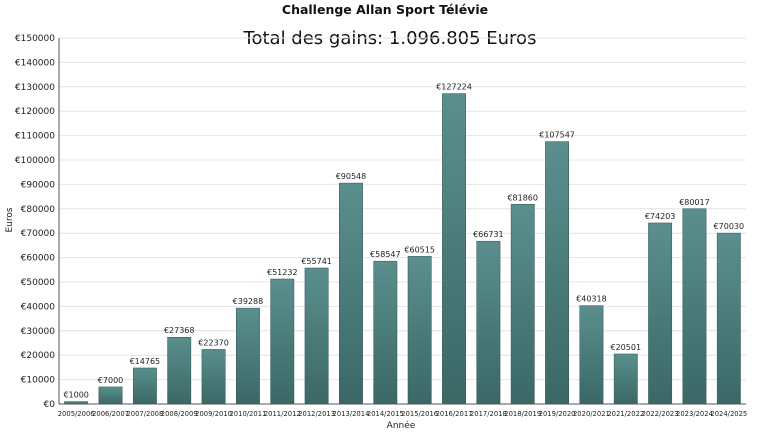 The image size is (770, 435). What do you see at coordinates (110, 380) in the screenshot?
I see `data-label: €7000` at bounding box center [110, 380].